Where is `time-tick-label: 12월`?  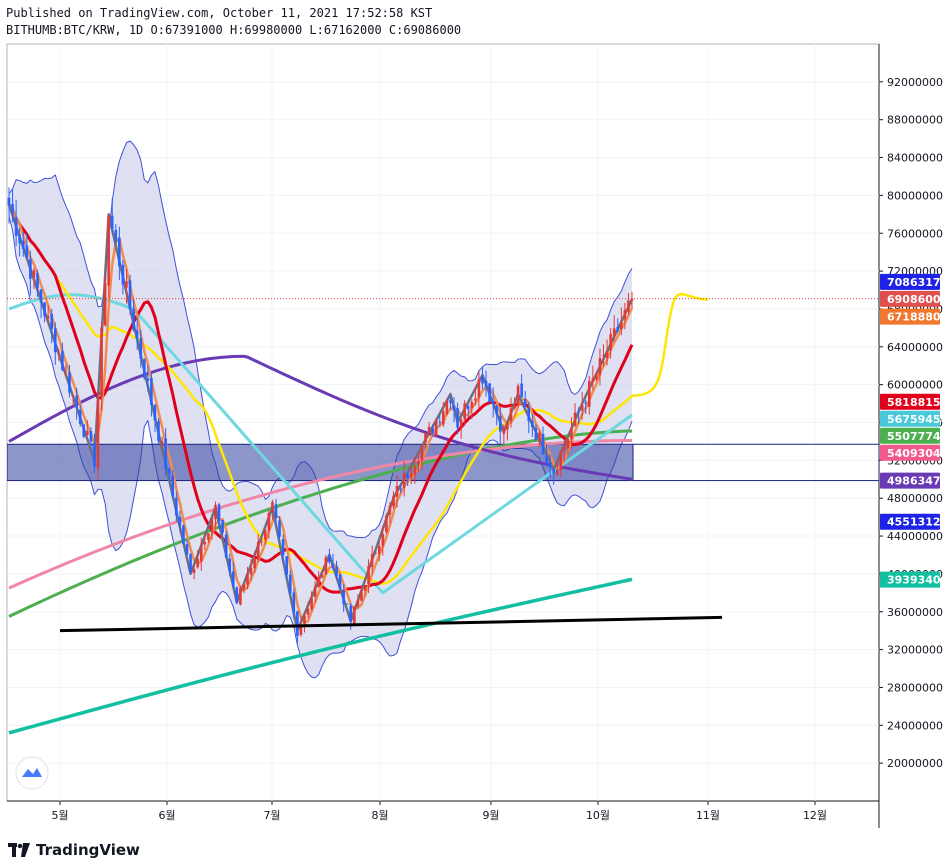 time-tick-label: 12월 is located at coordinates (815, 815).